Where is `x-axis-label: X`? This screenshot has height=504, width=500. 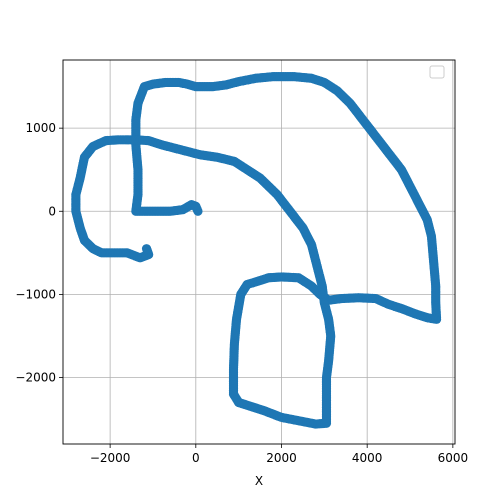
x-axis-label: X is located at coordinates (259, 481).